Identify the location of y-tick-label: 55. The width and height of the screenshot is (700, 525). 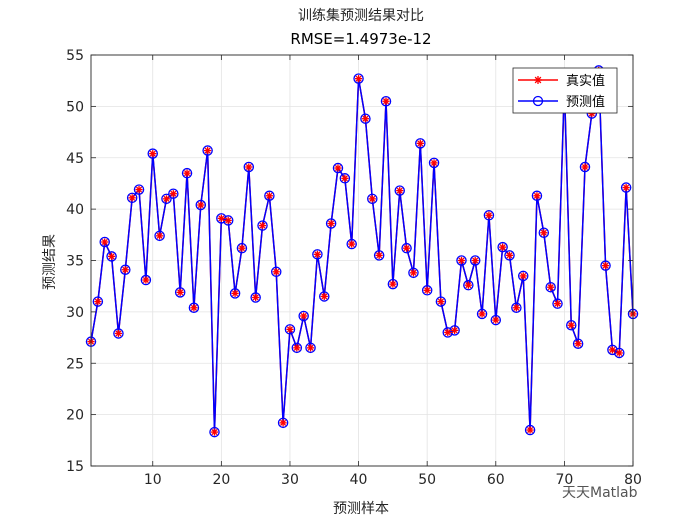
(75, 56).